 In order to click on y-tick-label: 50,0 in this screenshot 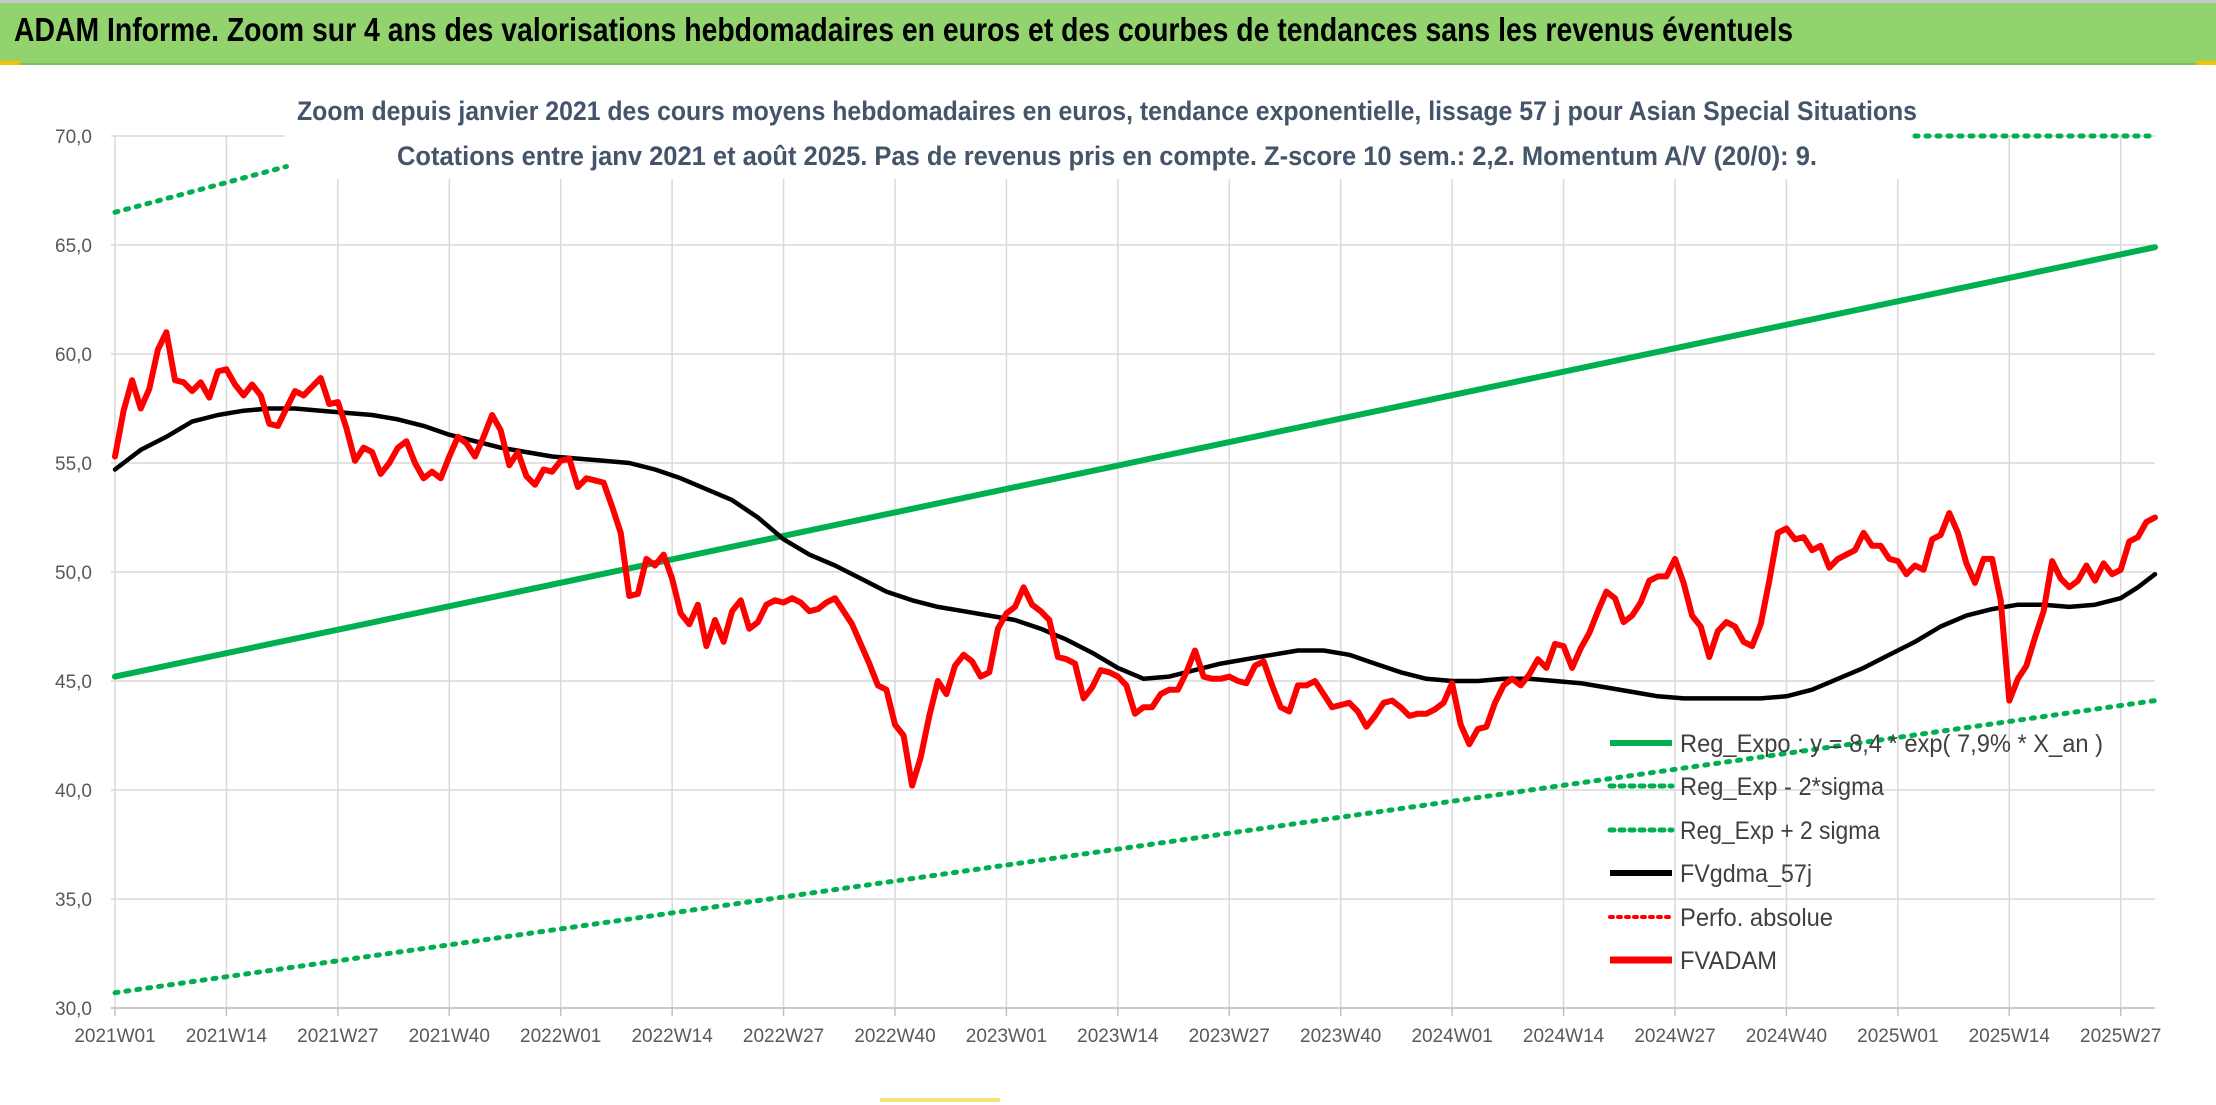, I will do `click(73, 573)`.